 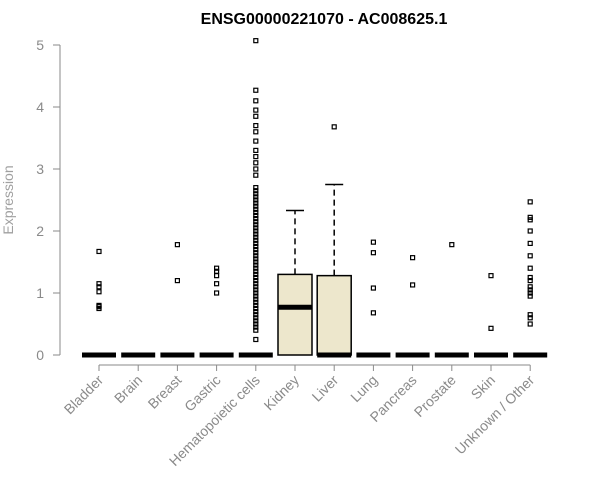 What do you see at coordinates (165, 392) in the screenshot?
I see `x-tick-label: Breast` at bounding box center [165, 392].